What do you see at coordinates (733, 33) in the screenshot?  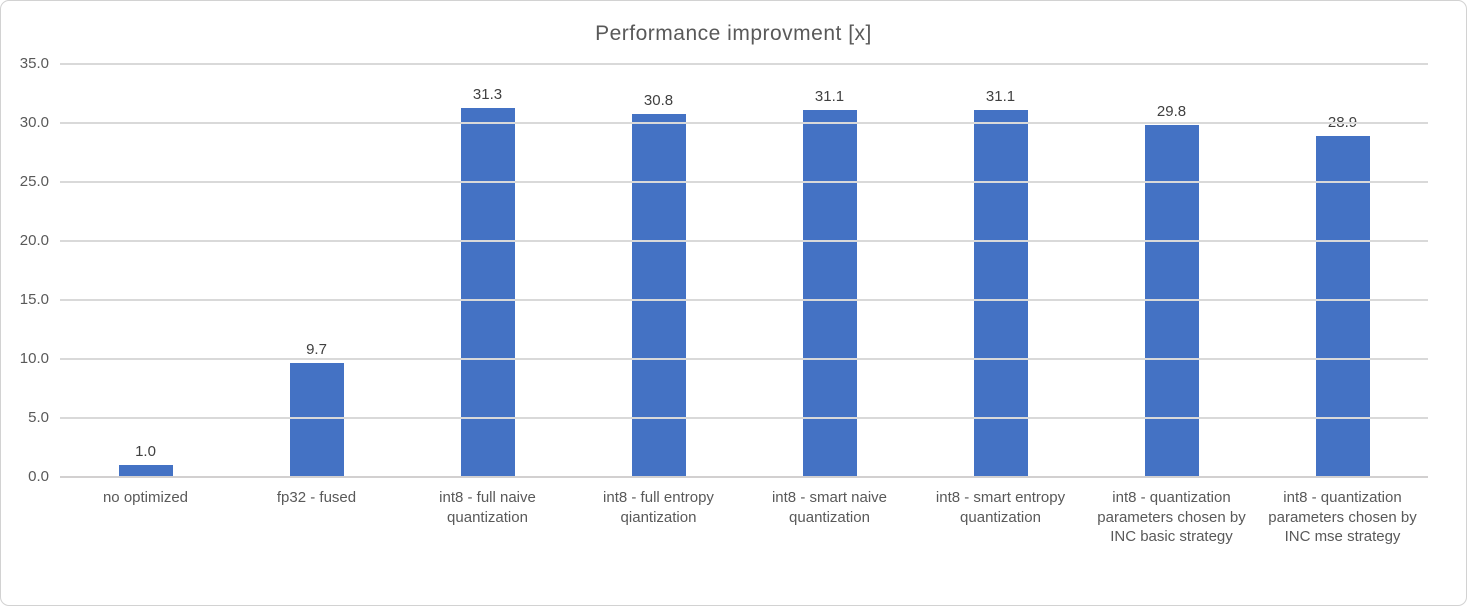 I see `chart-title: Performance improvment [x]` at bounding box center [733, 33].